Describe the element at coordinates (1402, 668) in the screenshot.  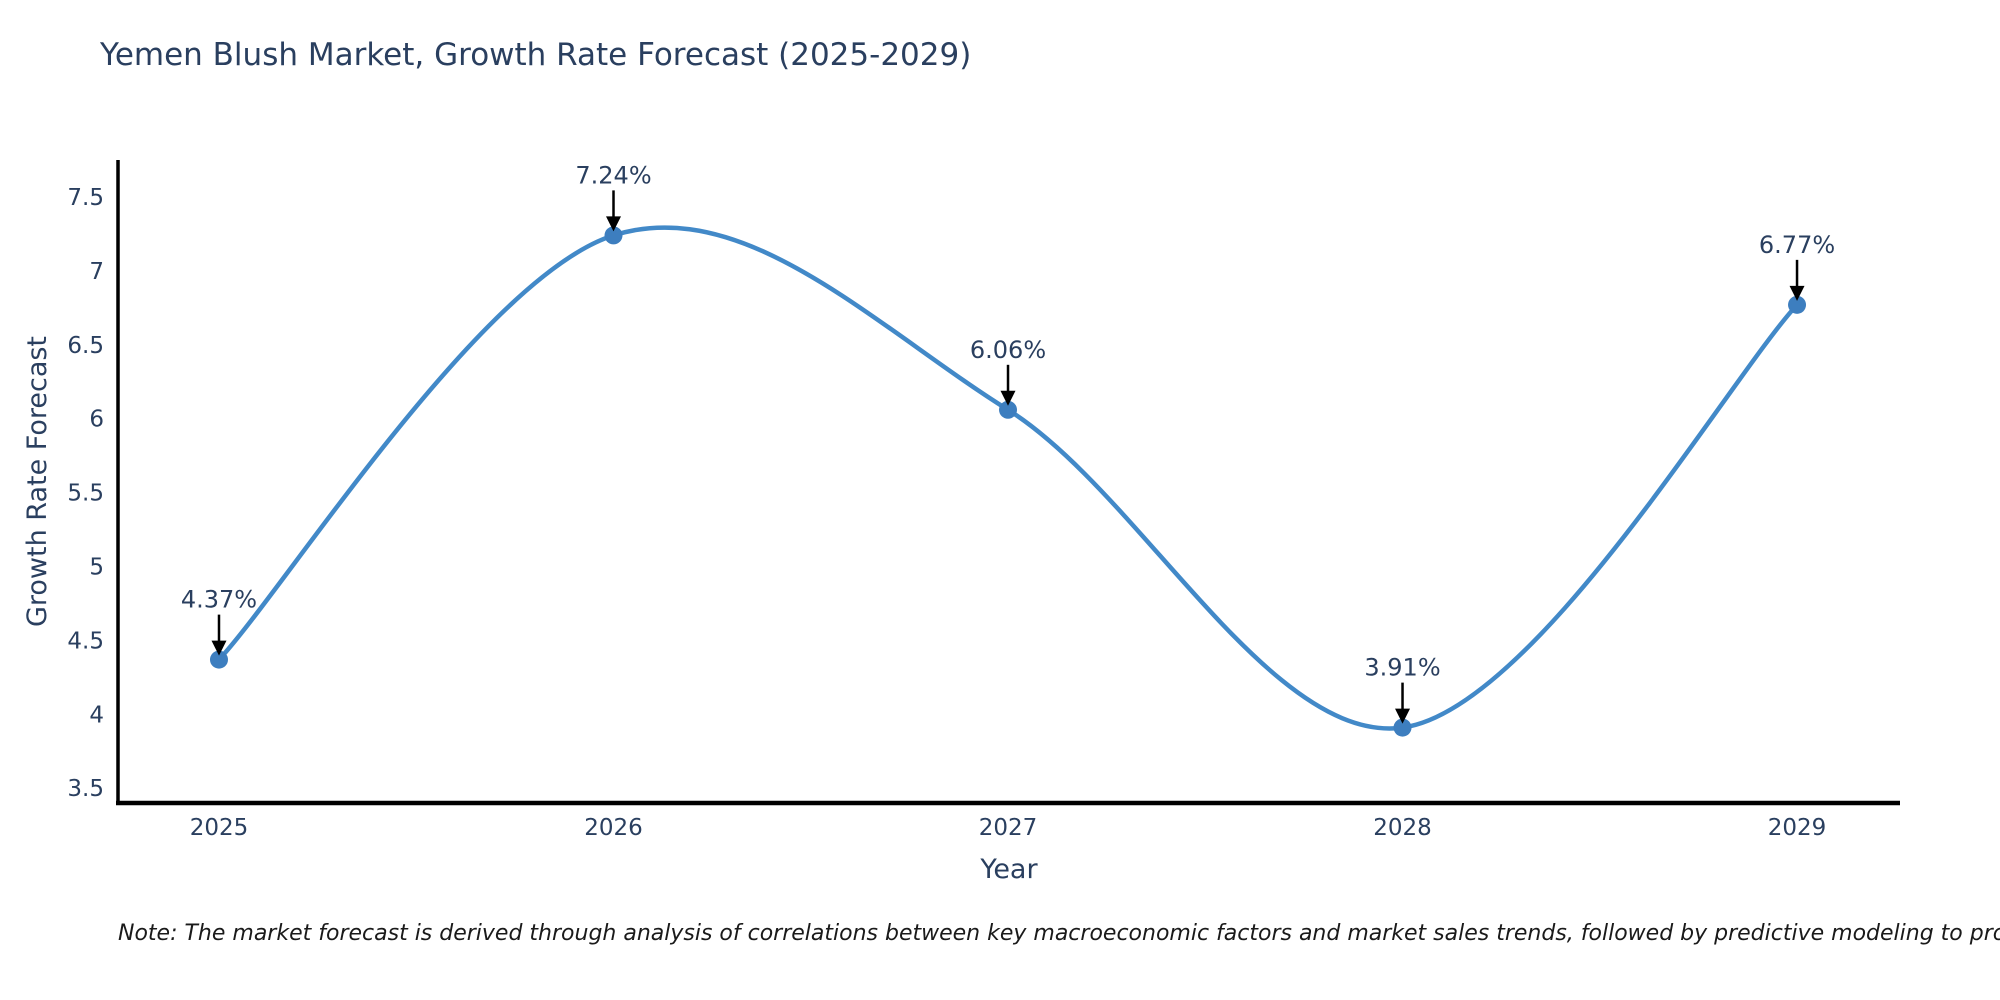
I see `annotation-label: 3.91%` at that location.